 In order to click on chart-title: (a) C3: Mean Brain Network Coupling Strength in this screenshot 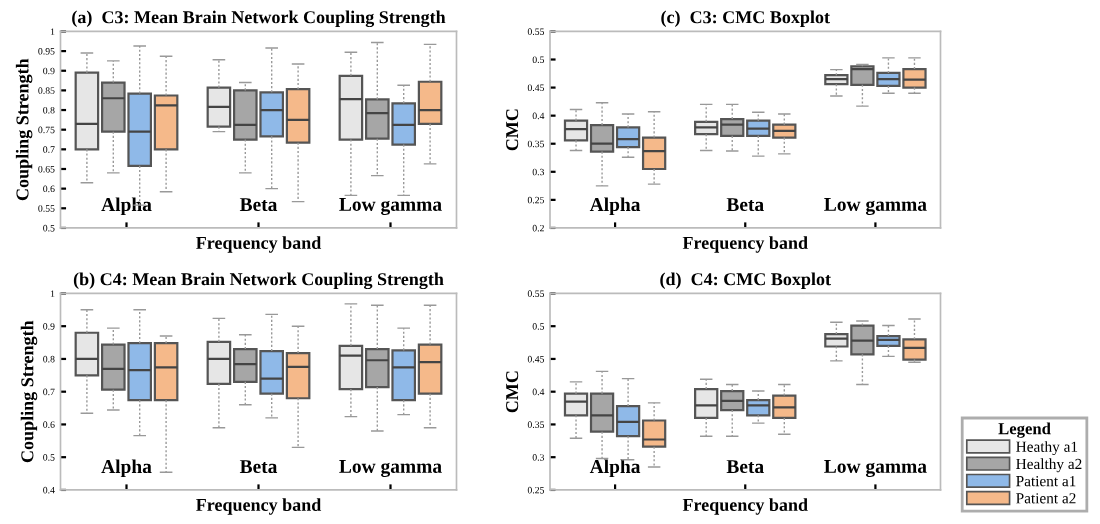, I will do `click(259, 19)`.